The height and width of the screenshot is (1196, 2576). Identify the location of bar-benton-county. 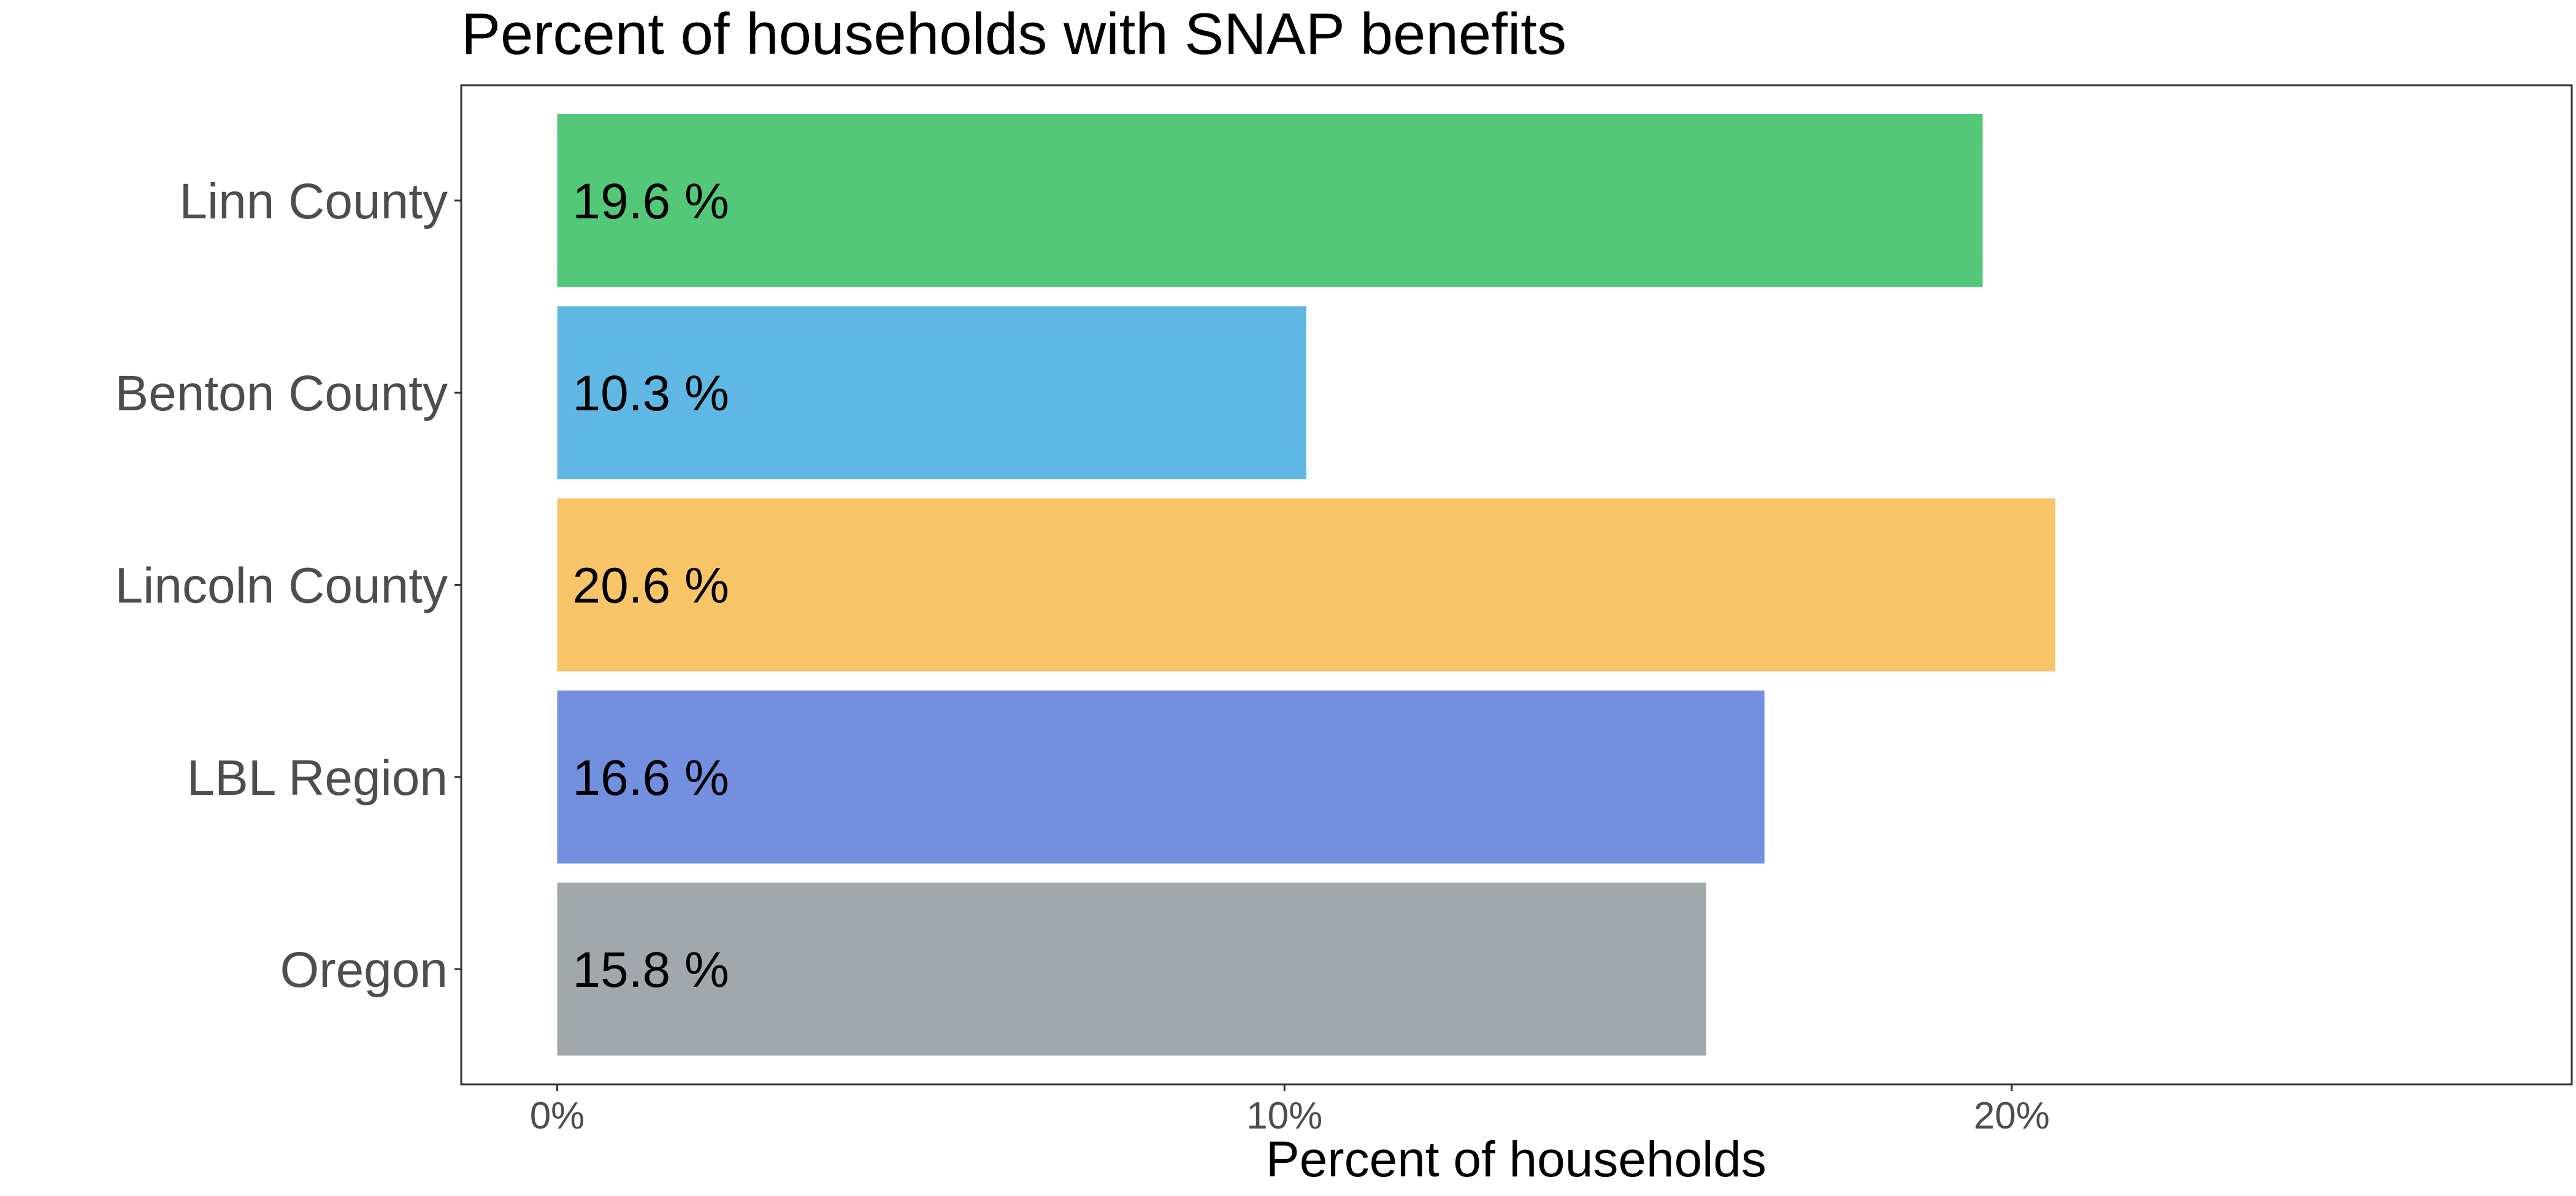
(931, 393).